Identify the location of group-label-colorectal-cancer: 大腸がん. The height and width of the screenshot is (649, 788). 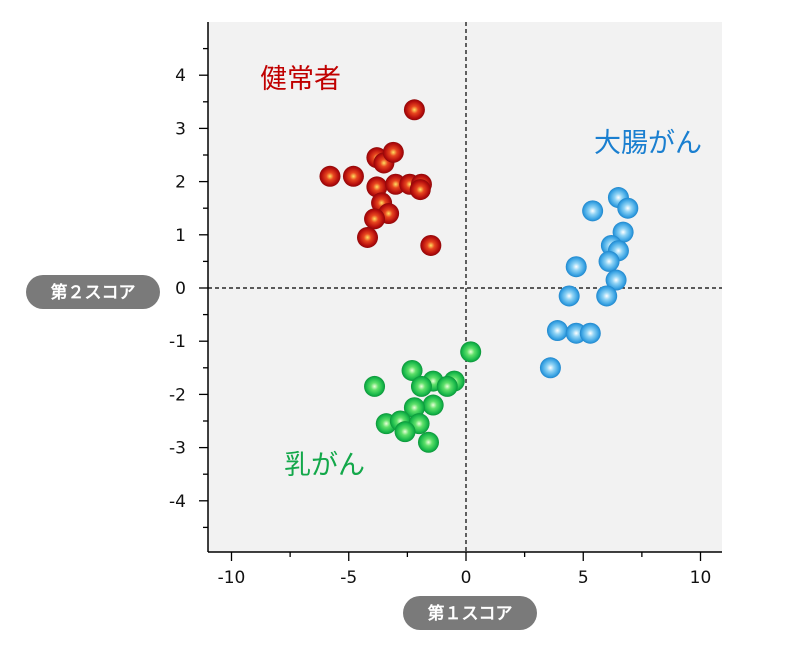
(648, 143).